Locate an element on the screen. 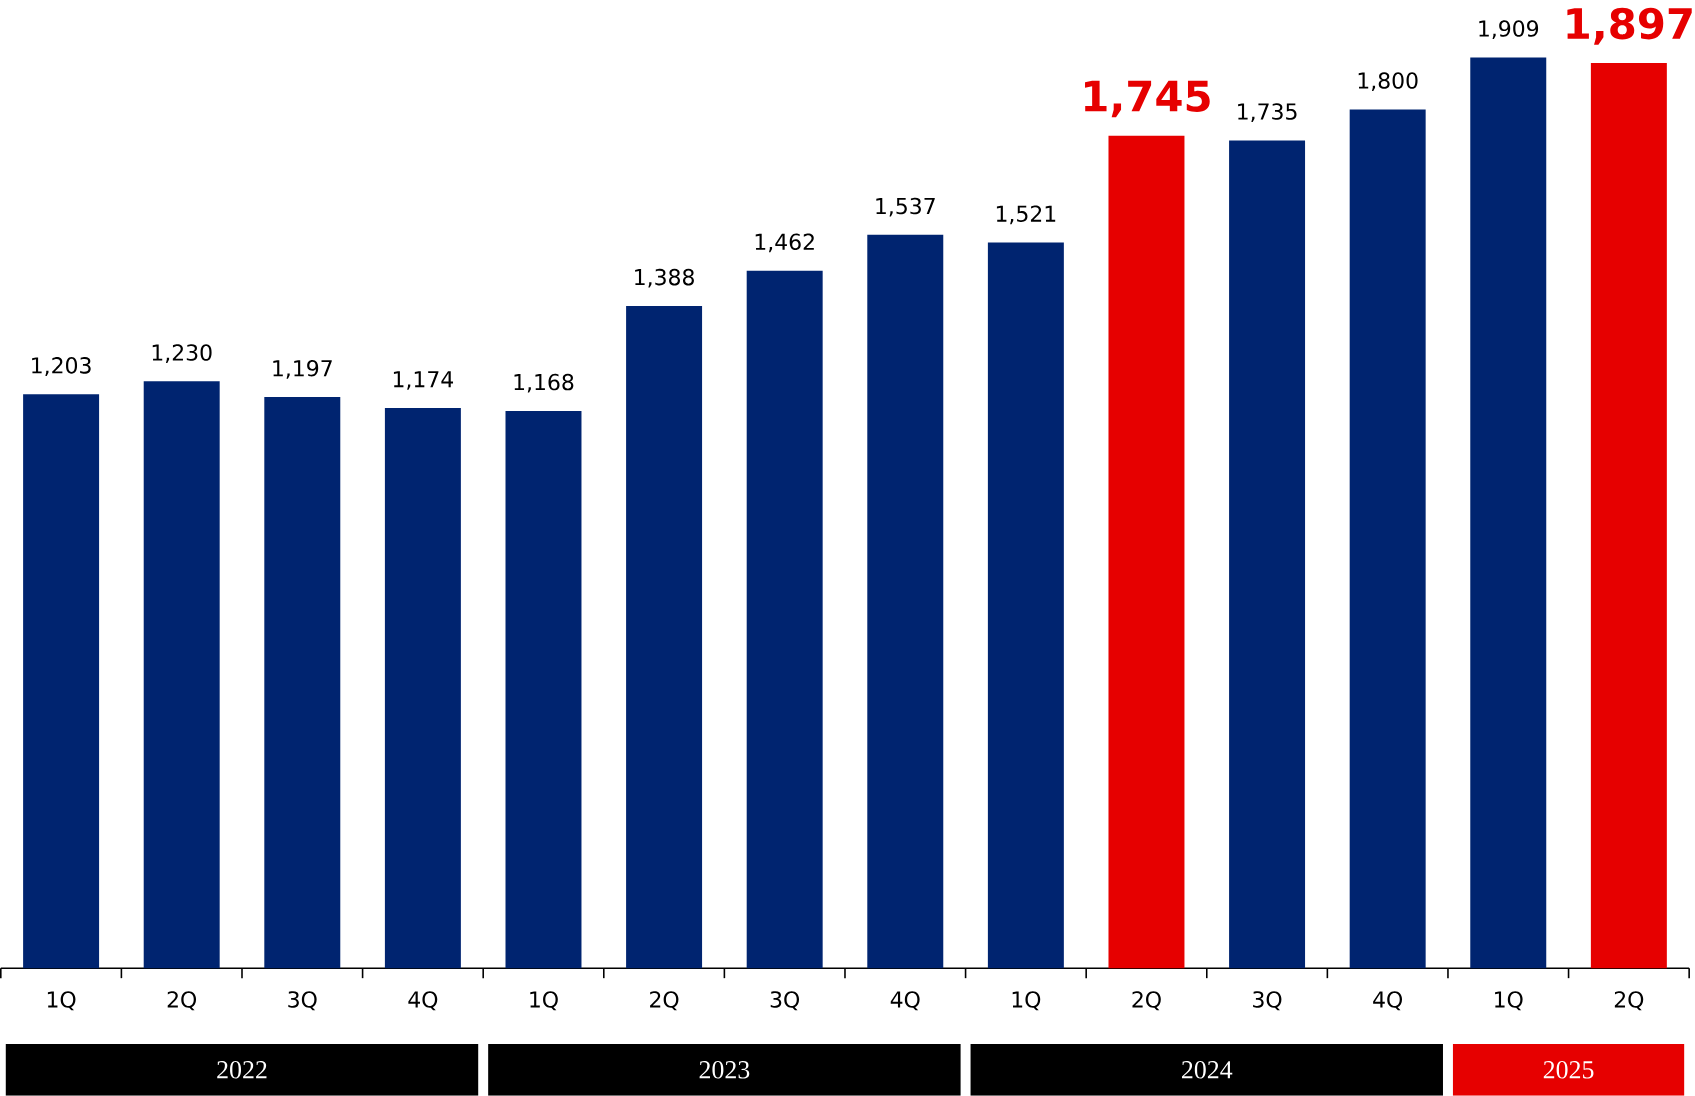 The image size is (1695, 1096). text: 2023 is located at coordinates (724, 1070).